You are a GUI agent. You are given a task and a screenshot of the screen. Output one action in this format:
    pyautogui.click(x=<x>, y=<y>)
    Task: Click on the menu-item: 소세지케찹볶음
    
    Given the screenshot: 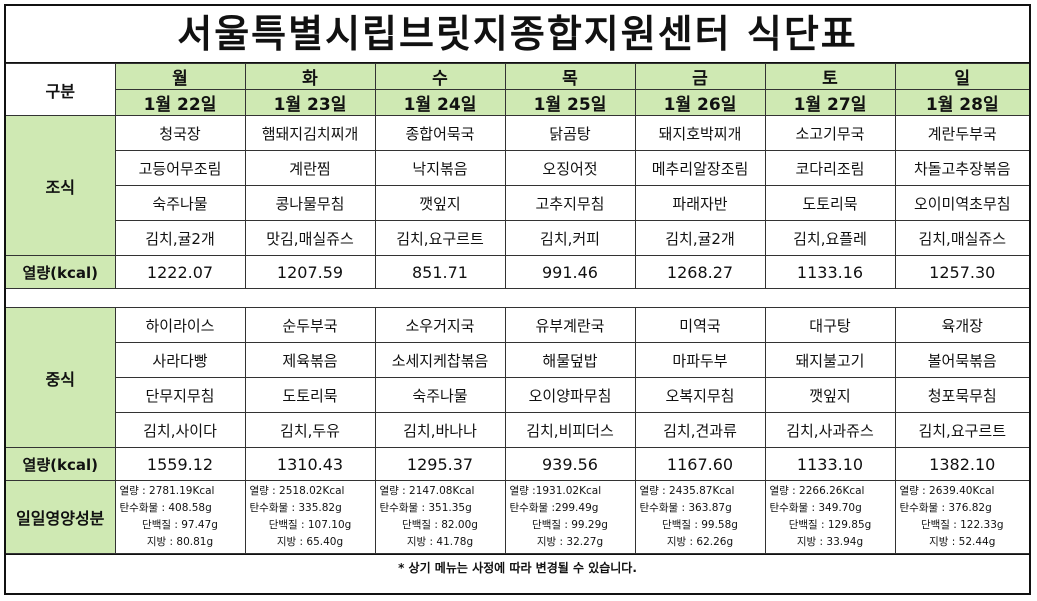 What is the action you would take?
    pyautogui.click(x=440, y=360)
    